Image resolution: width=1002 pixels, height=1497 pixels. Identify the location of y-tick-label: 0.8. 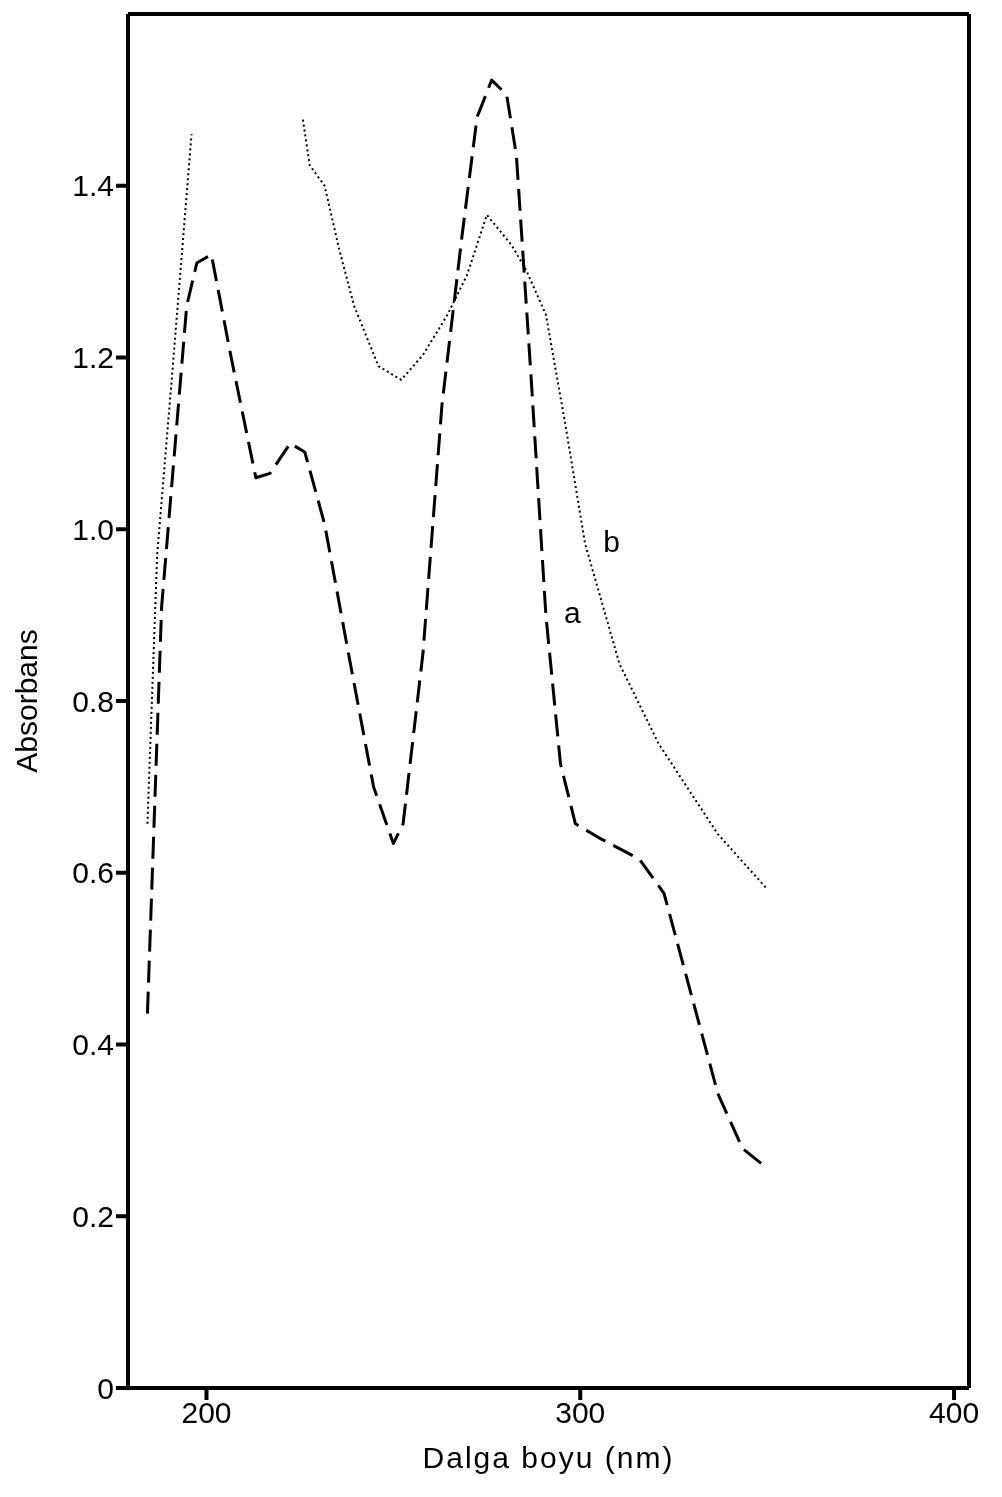
(93, 701).